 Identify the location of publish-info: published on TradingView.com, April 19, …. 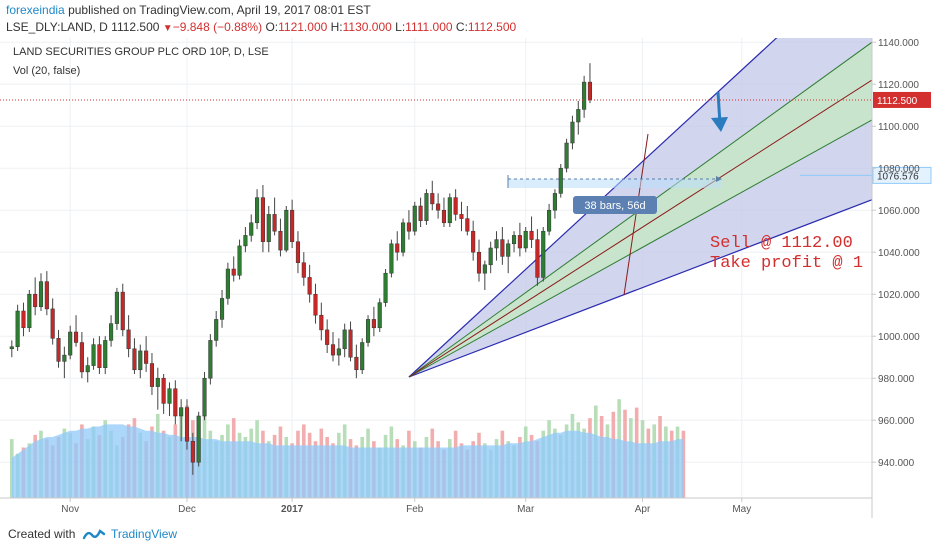
(219, 10).